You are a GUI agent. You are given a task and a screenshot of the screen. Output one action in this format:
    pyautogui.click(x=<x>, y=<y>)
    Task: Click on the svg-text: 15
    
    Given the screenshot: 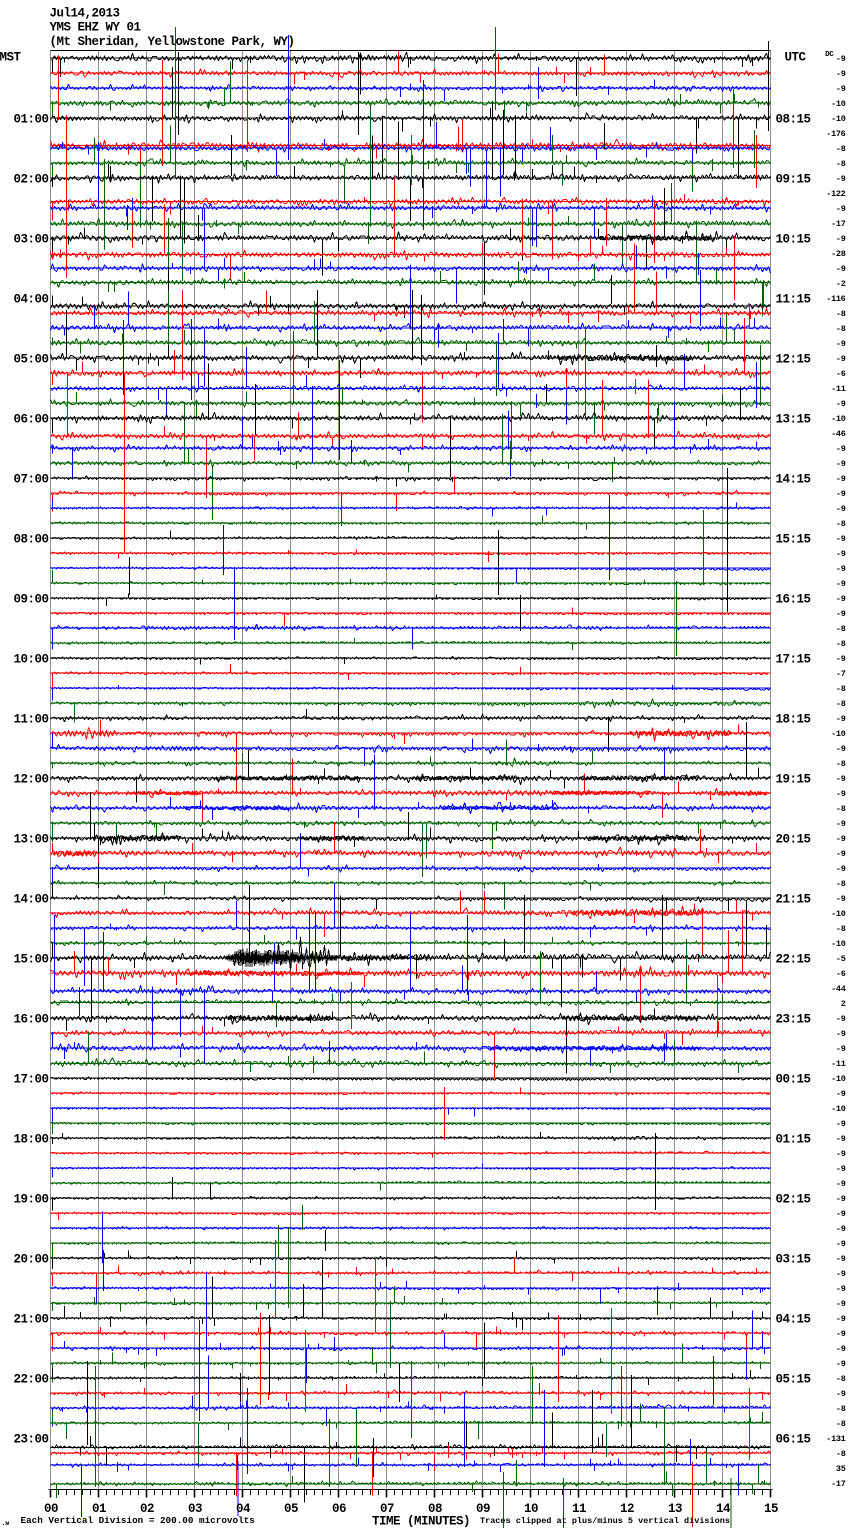 What is the action you would take?
    pyautogui.click(x=771, y=1509)
    